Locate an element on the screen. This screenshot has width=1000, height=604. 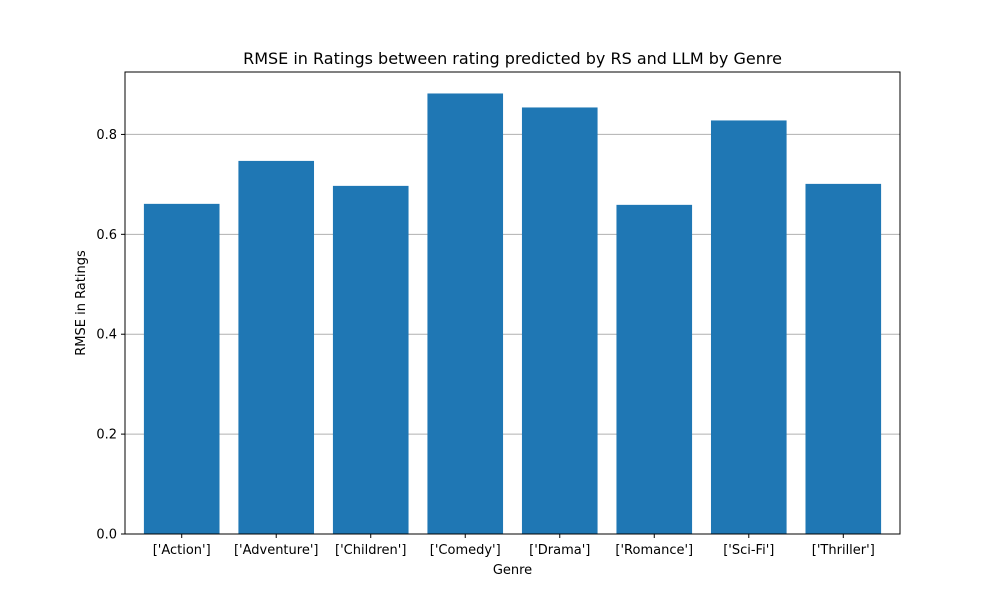
y-tick-label: 0.8 is located at coordinates (106, 135).